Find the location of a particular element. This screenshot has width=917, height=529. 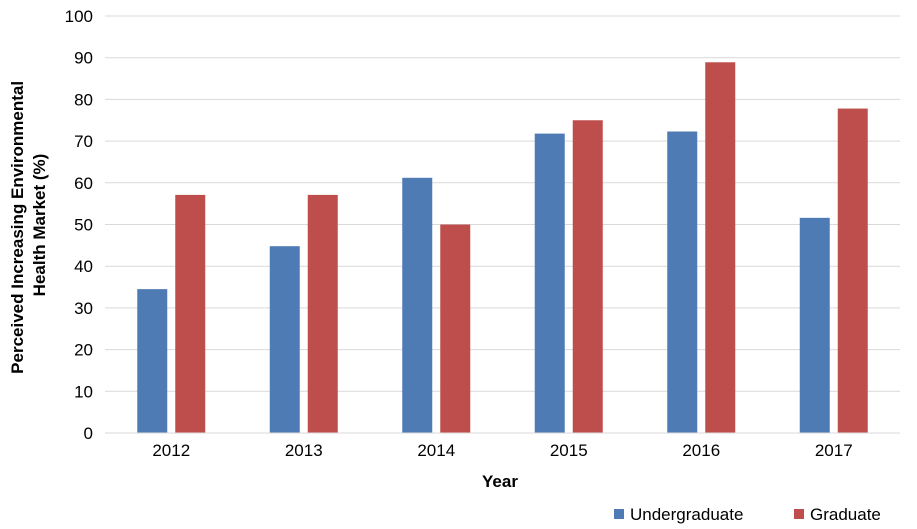

bar-undergraduate-2013 is located at coordinates (284, 339).